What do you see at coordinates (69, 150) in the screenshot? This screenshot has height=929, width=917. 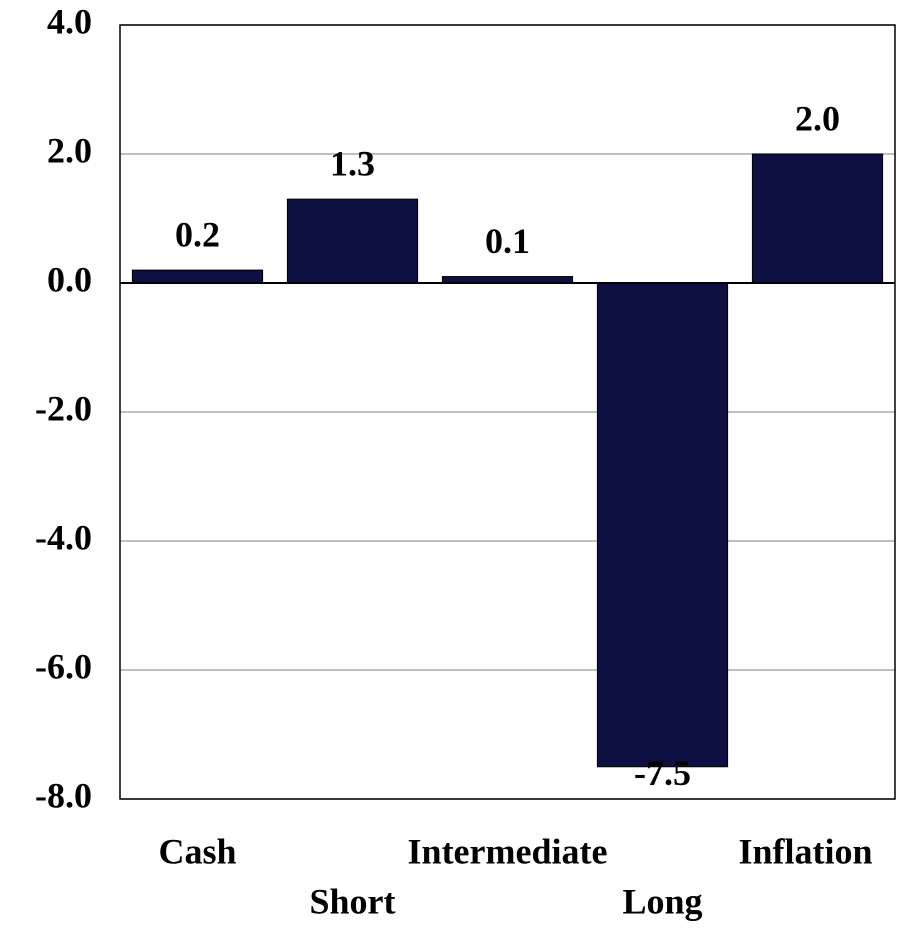 I see `y-tick-label: 2.0` at bounding box center [69, 150].